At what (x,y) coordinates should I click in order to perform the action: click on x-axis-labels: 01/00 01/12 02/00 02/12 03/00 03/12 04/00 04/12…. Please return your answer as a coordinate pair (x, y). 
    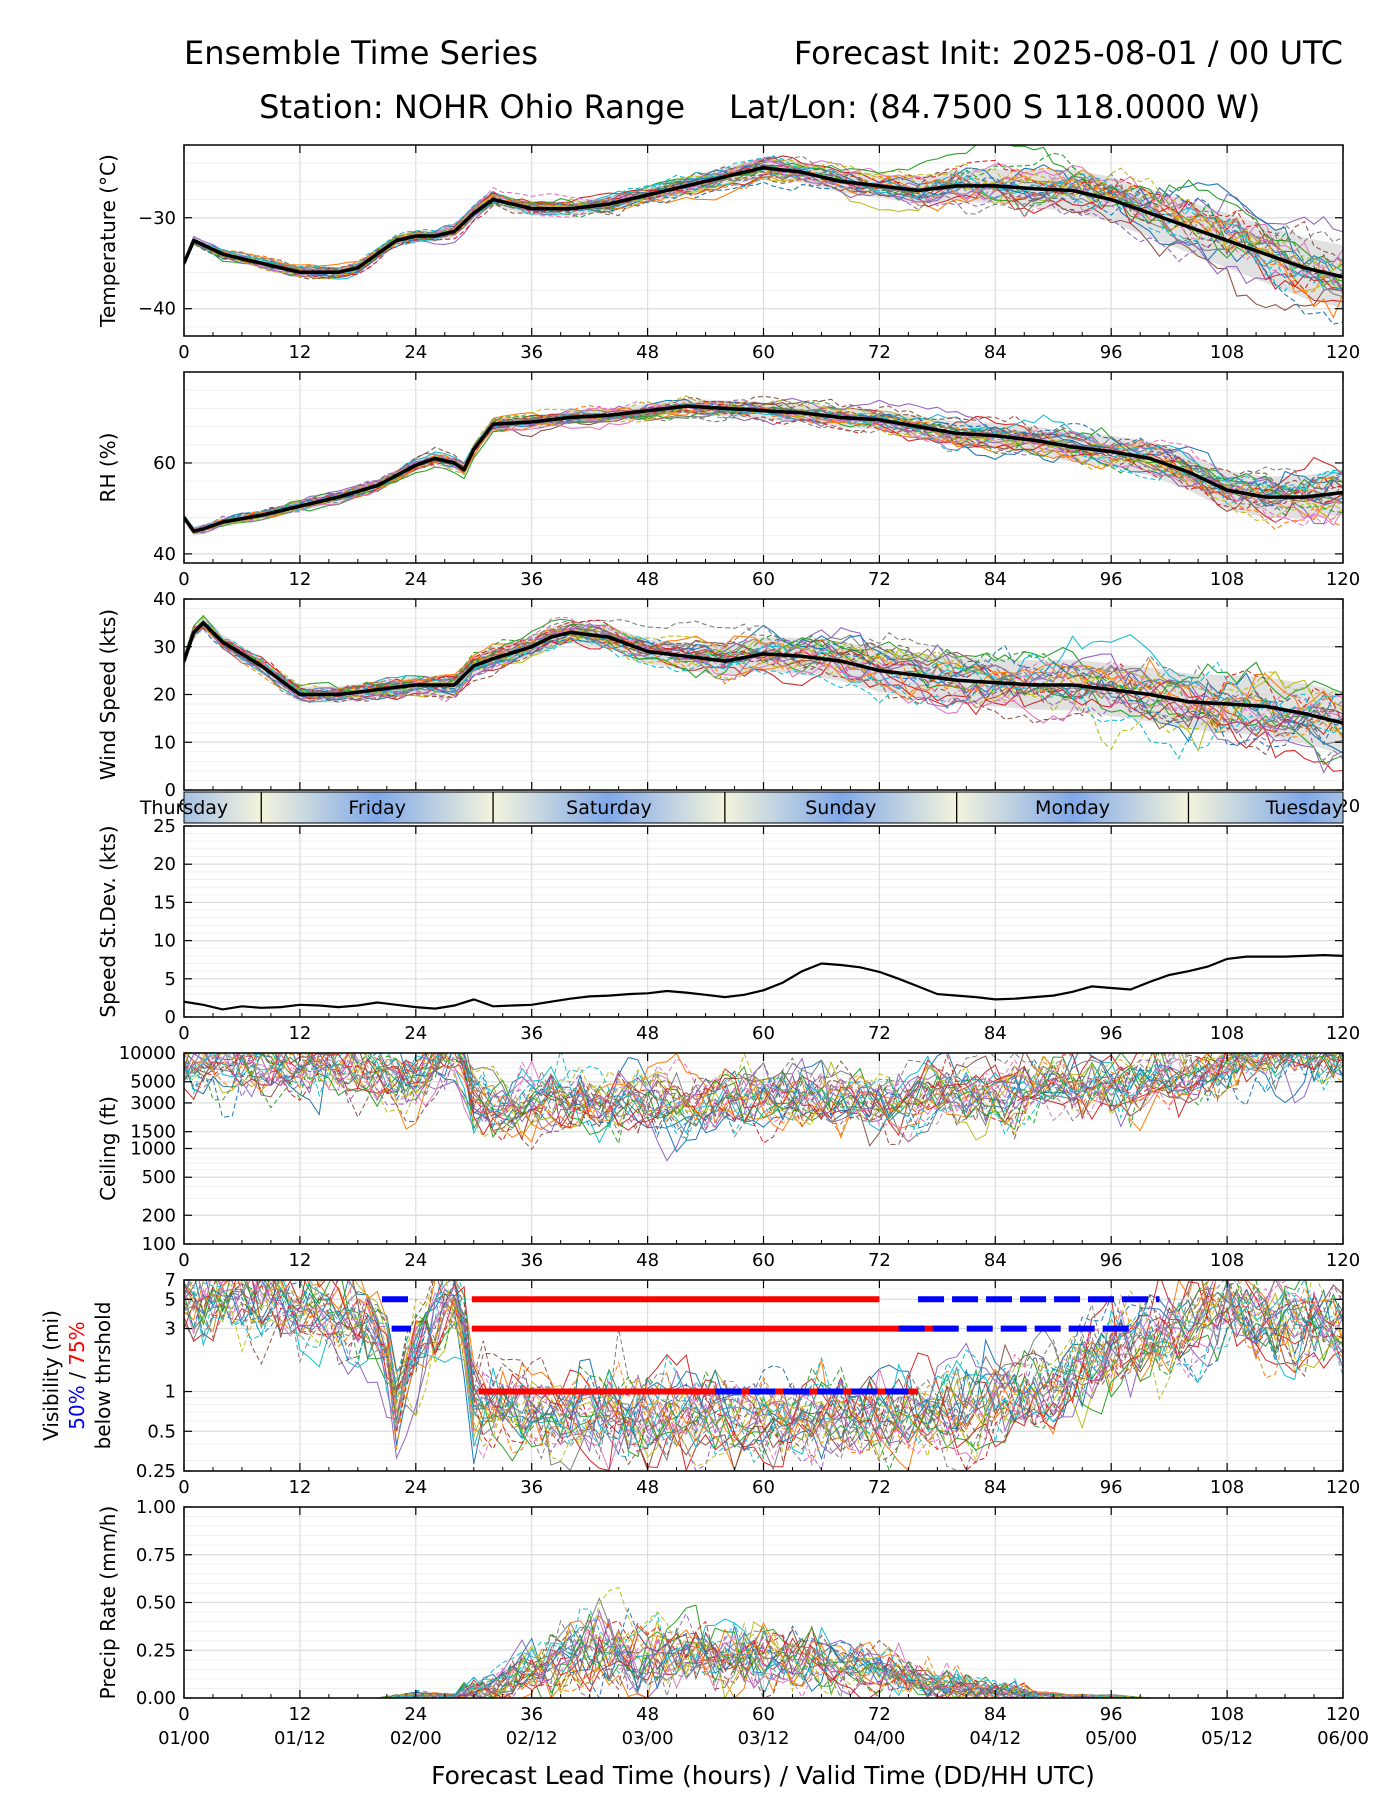
    Looking at the image, I should click on (763, 1738).